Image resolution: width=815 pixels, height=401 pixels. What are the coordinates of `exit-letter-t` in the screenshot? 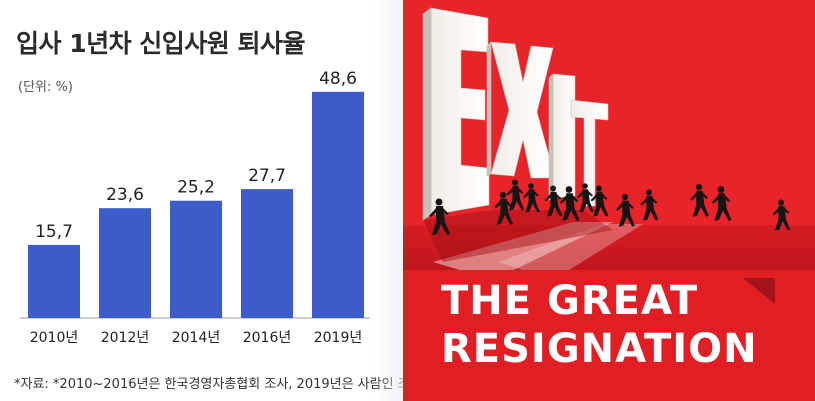 It's located at (589, 153).